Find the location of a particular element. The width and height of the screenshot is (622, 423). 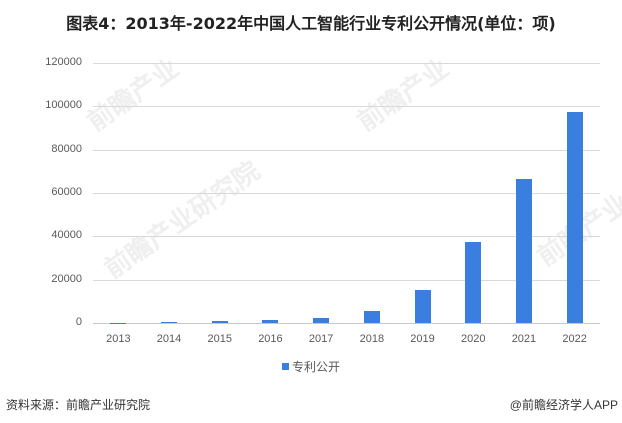

bar-2016 is located at coordinates (270, 321).